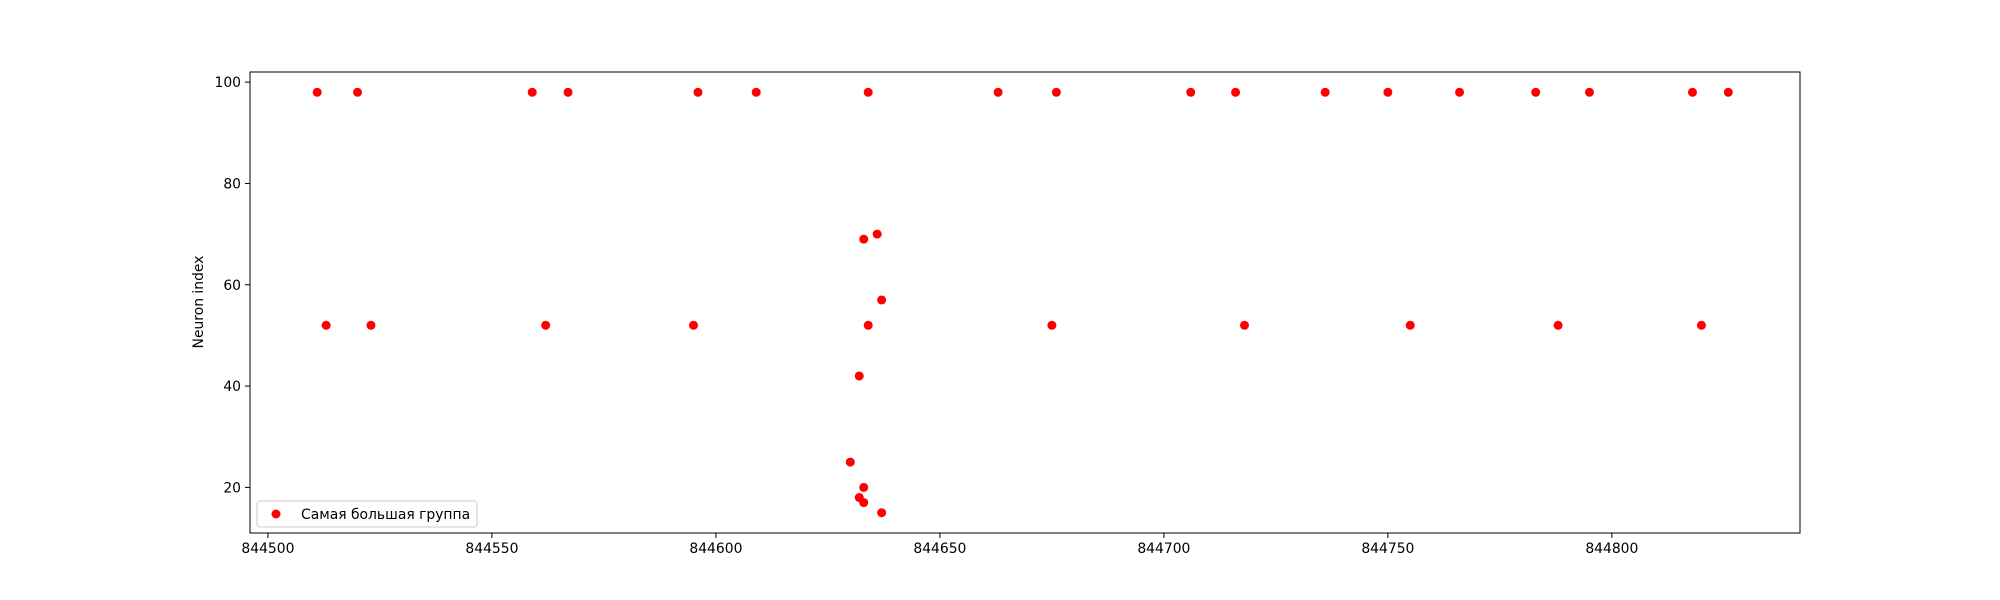 Image resolution: width=2000 pixels, height=600 pixels. What do you see at coordinates (276, 514) in the screenshot?
I see `legend-marker` at bounding box center [276, 514].